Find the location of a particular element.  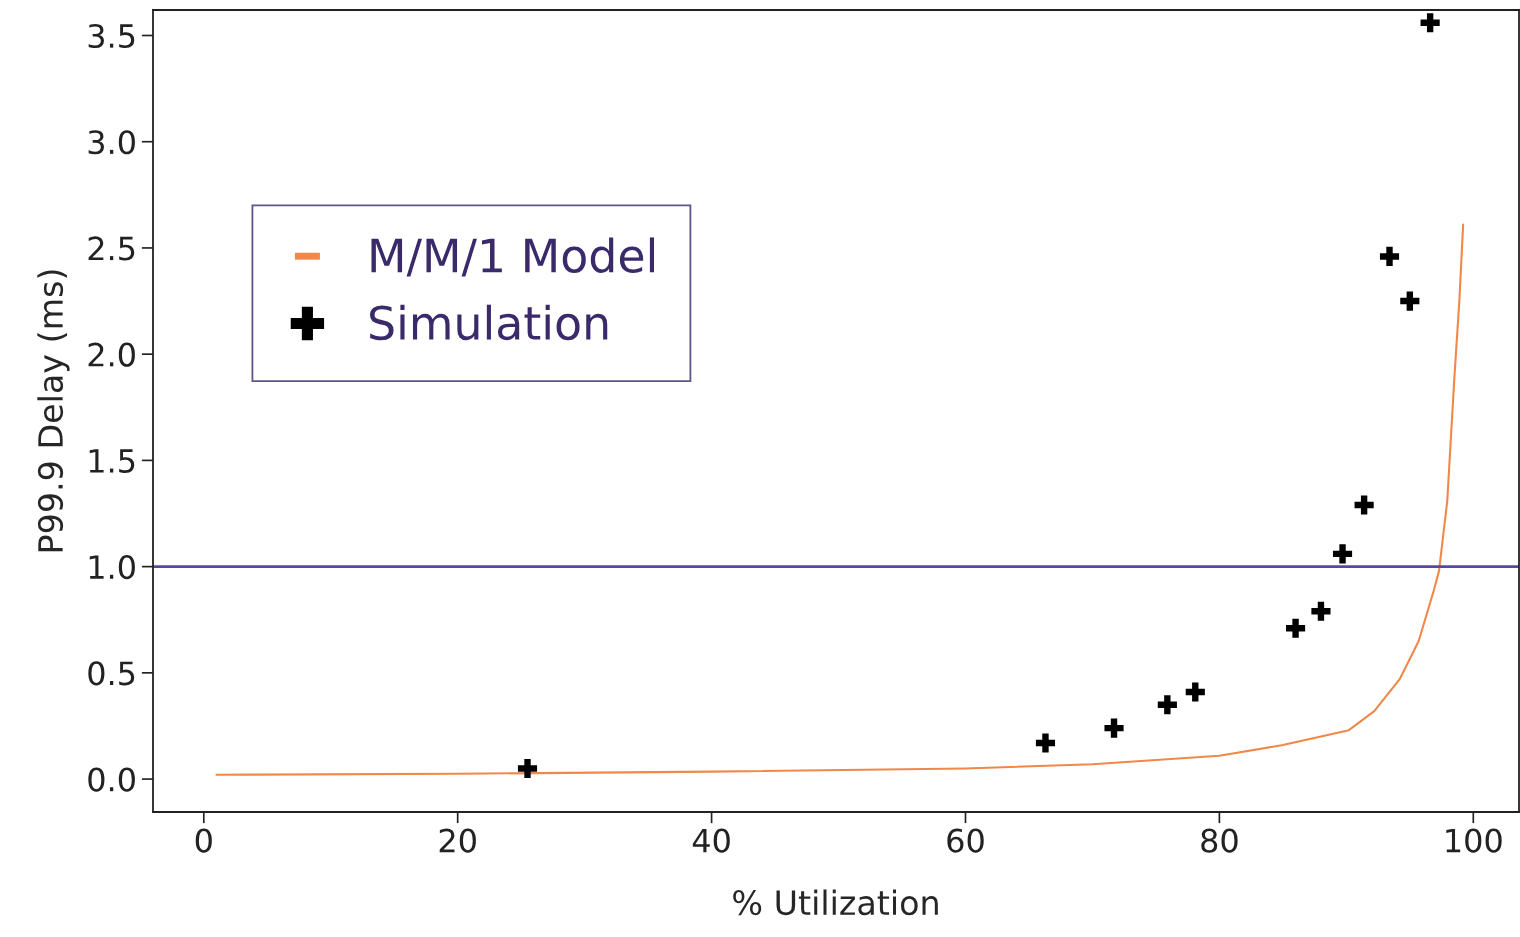

x-tick-label: 0 is located at coordinates (203, 840).